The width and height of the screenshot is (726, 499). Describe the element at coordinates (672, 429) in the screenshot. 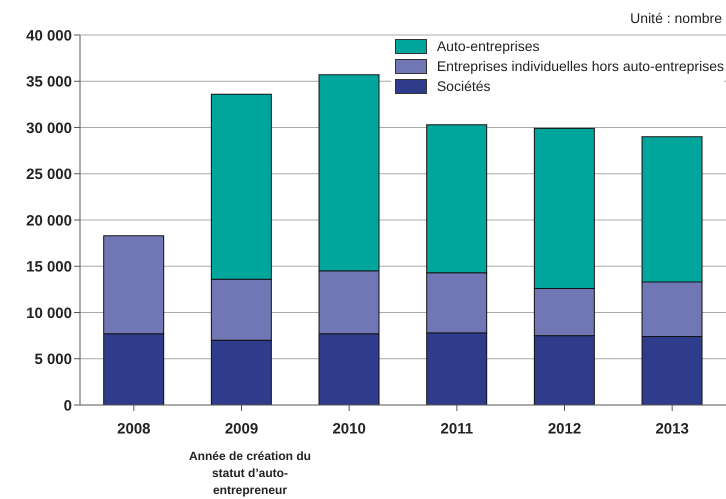

I see `x-tick-label: 2013` at that location.